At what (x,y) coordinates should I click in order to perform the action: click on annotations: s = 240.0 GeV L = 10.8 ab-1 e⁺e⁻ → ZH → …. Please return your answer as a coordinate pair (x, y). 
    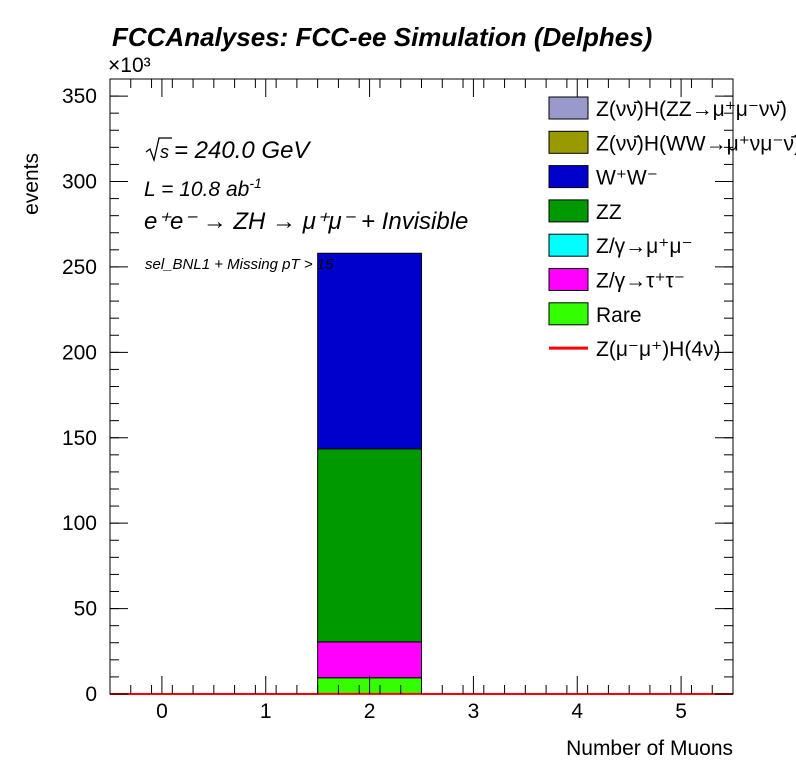
    Looking at the image, I should click on (306, 205).